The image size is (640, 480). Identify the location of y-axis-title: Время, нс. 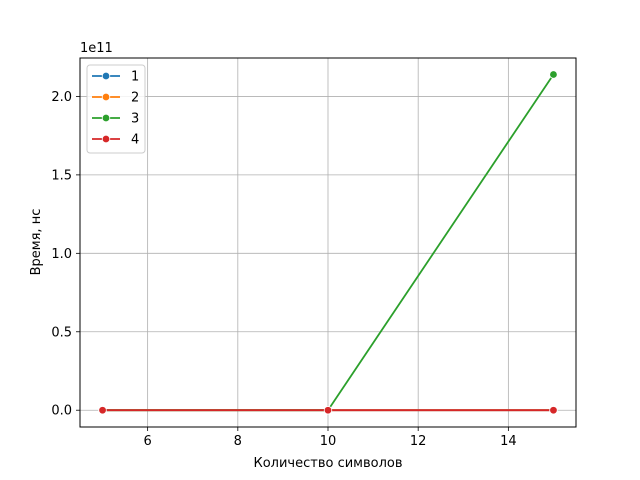
(36, 242).